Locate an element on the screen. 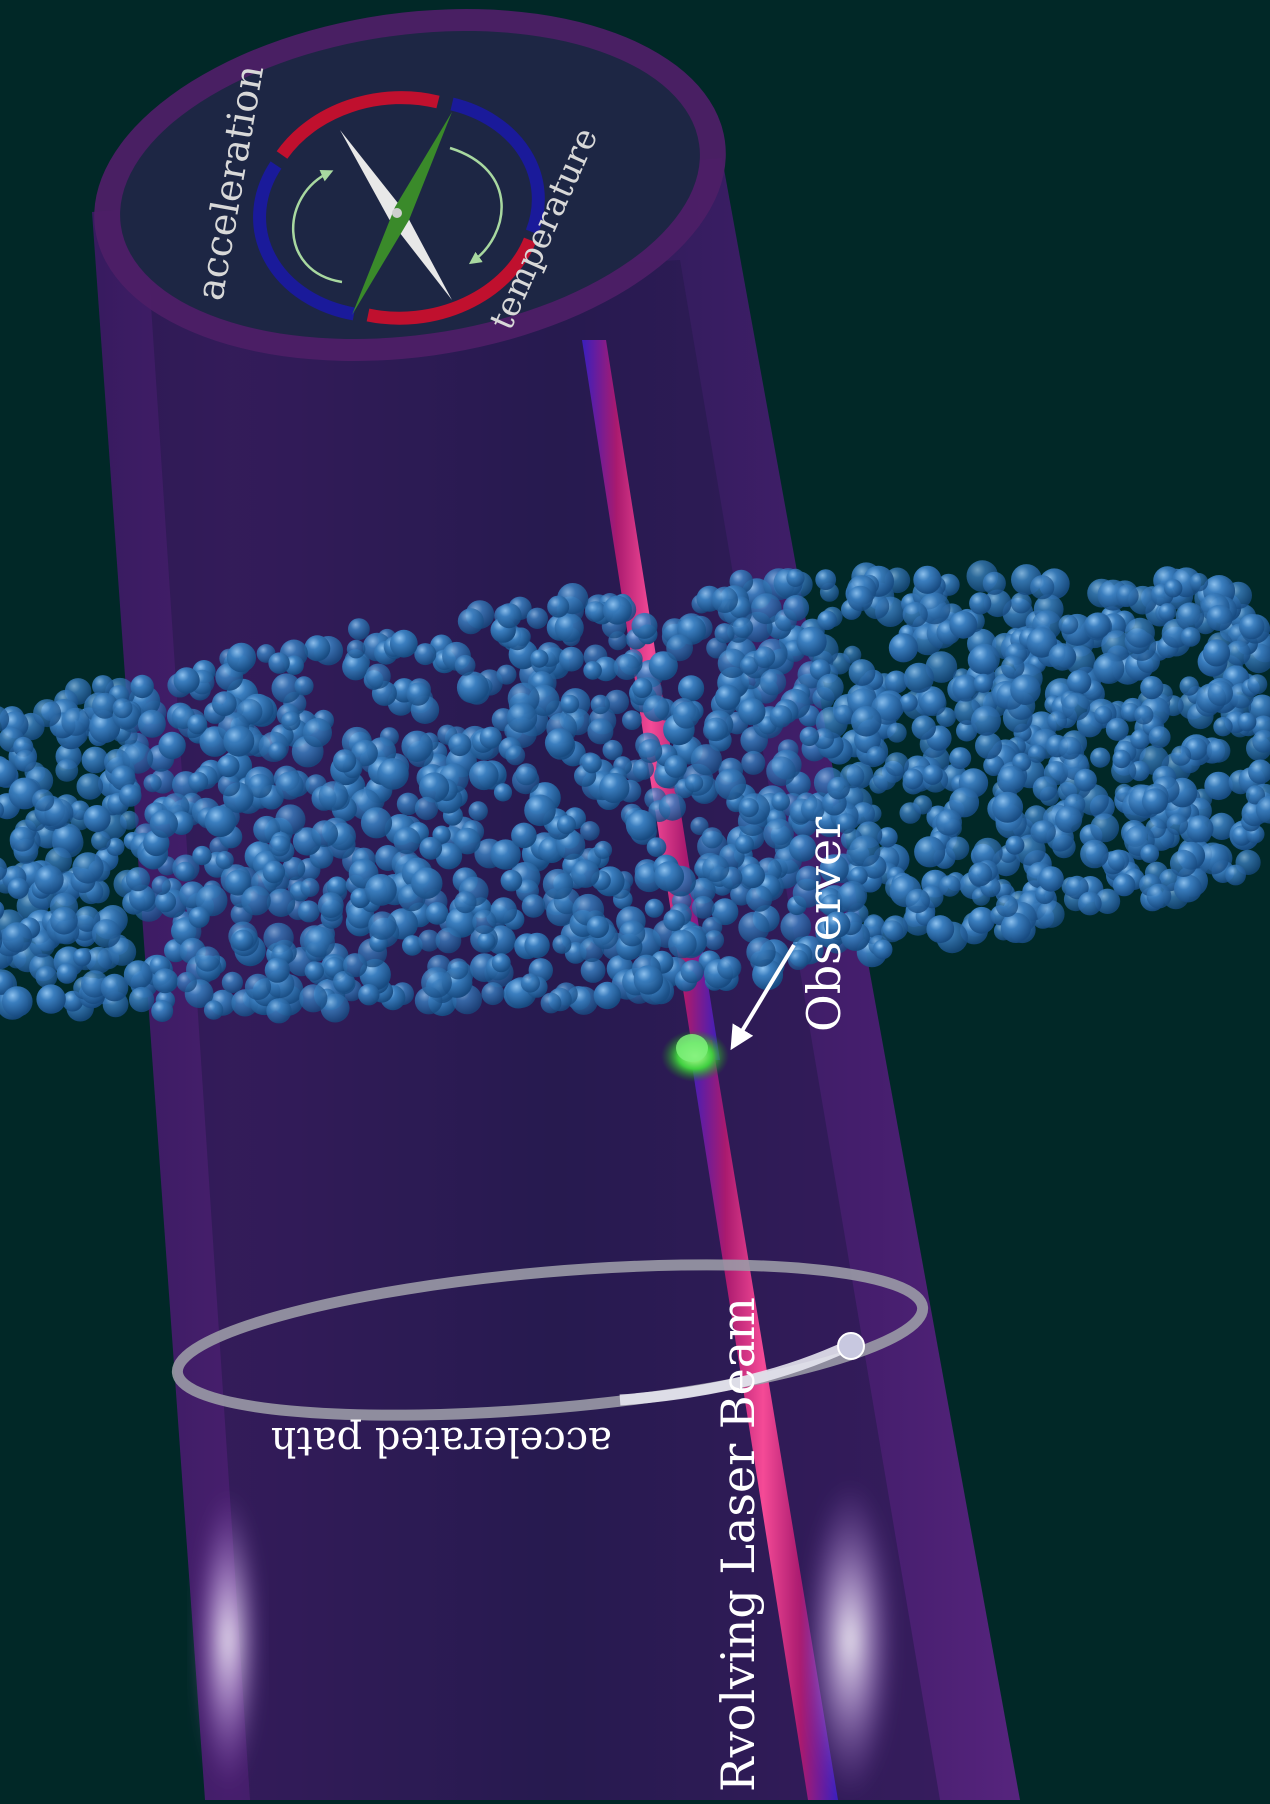  glow-left is located at coordinates (228, 1640).